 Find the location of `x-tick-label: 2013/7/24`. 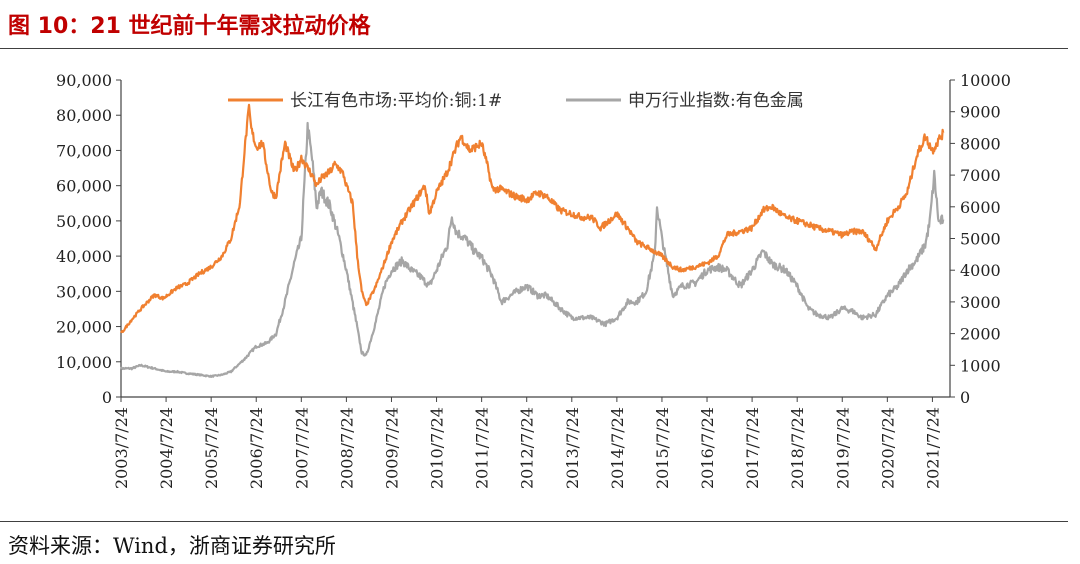

x-tick-label: 2013/7/24 is located at coordinates (572, 448).